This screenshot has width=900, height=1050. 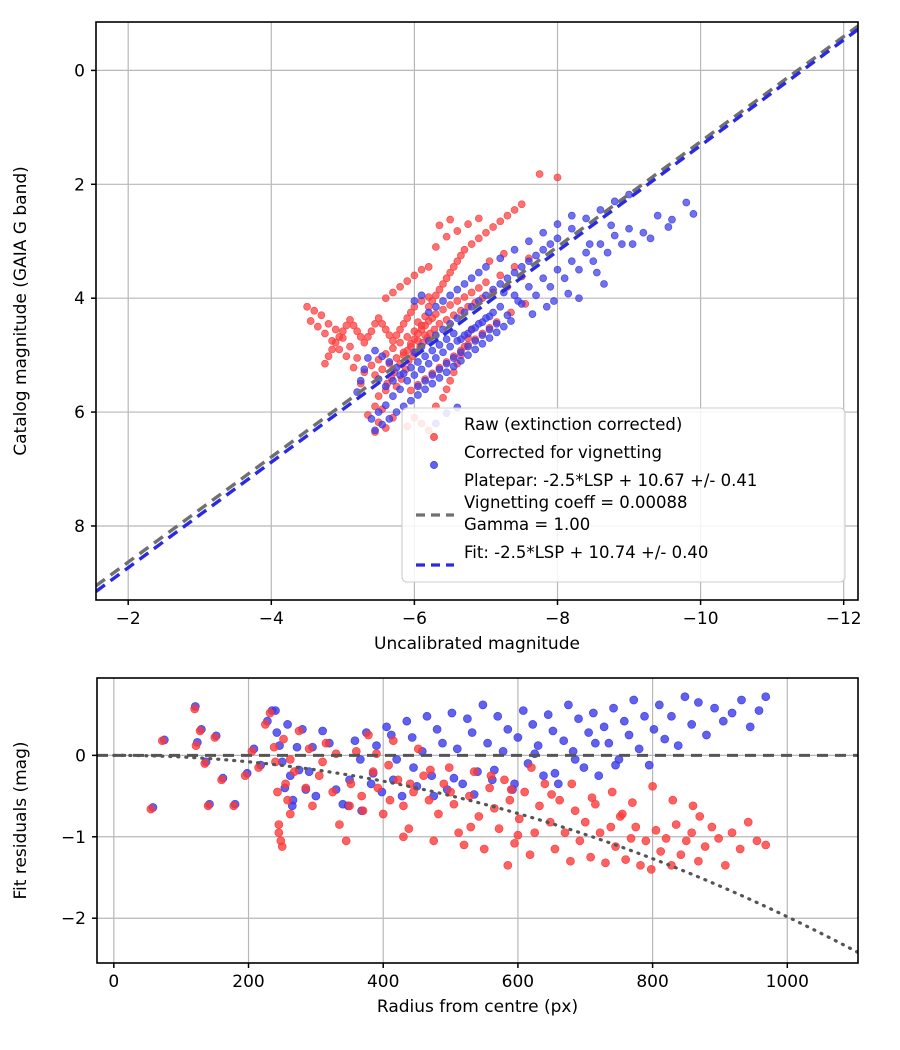 I want to click on xtick-label-2: −6, so click(x=414, y=619).